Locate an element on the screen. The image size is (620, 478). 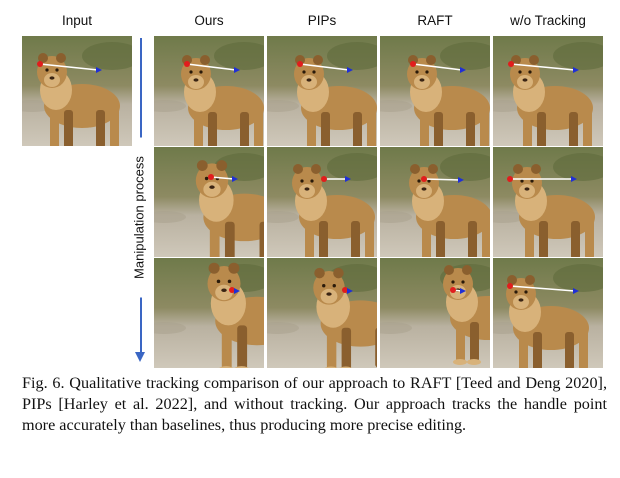
process-arrow-head is located at coordinates (140, 357).